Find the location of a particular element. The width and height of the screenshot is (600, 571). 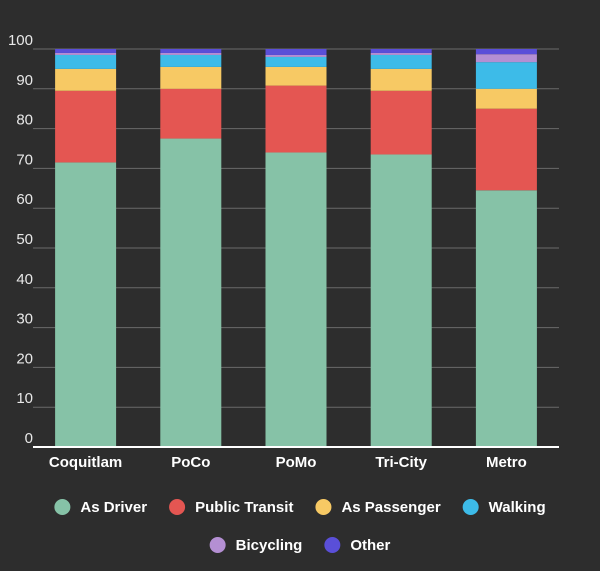

x-tick-label-coquitlam: Coquitlam is located at coordinates (85, 462).